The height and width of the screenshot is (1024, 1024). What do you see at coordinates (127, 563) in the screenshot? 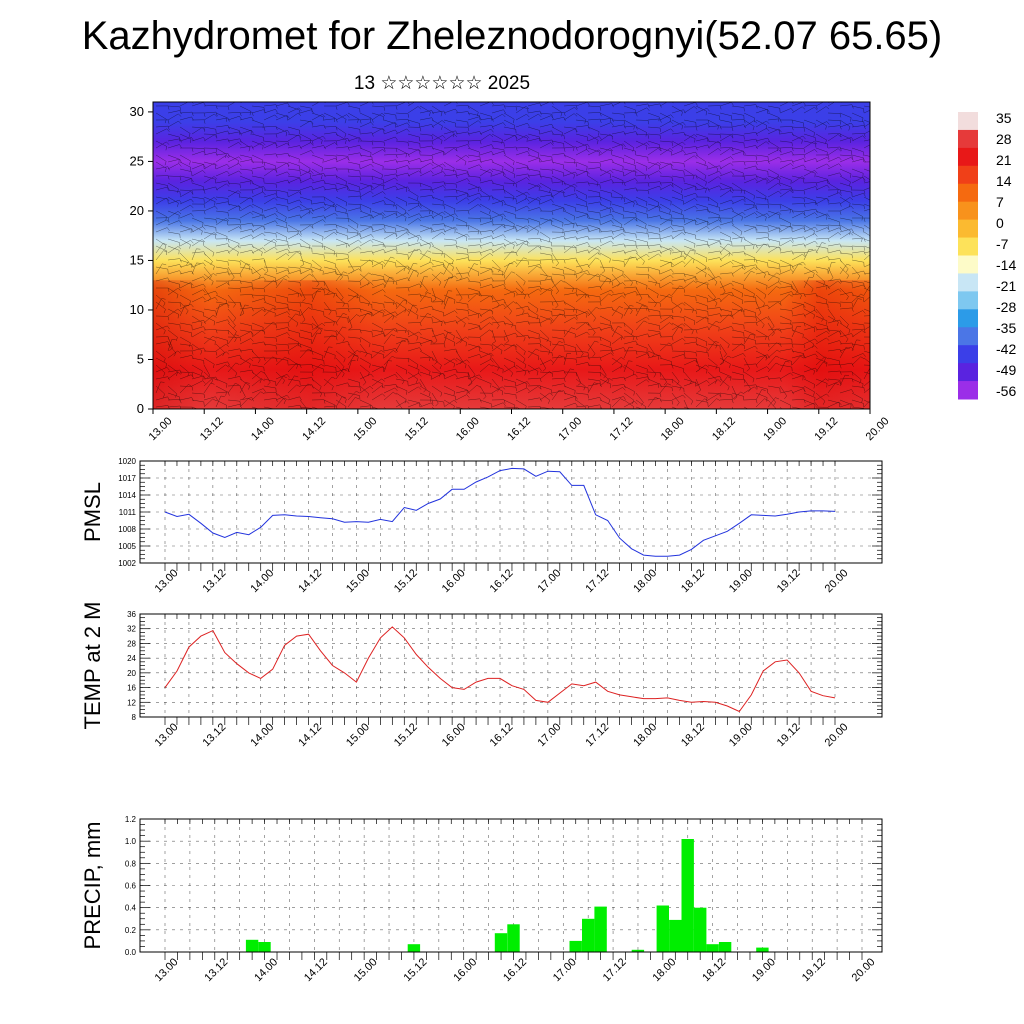
I see `y-tick-label: 1002` at bounding box center [127, 563].